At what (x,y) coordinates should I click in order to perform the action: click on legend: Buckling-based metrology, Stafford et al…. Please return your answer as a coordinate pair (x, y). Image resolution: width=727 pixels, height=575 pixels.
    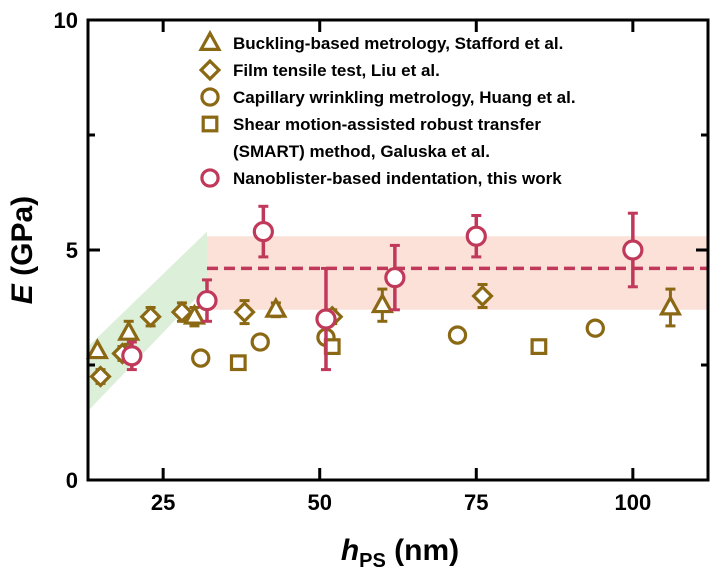
    Looking at the image, I should click on (387, 108).